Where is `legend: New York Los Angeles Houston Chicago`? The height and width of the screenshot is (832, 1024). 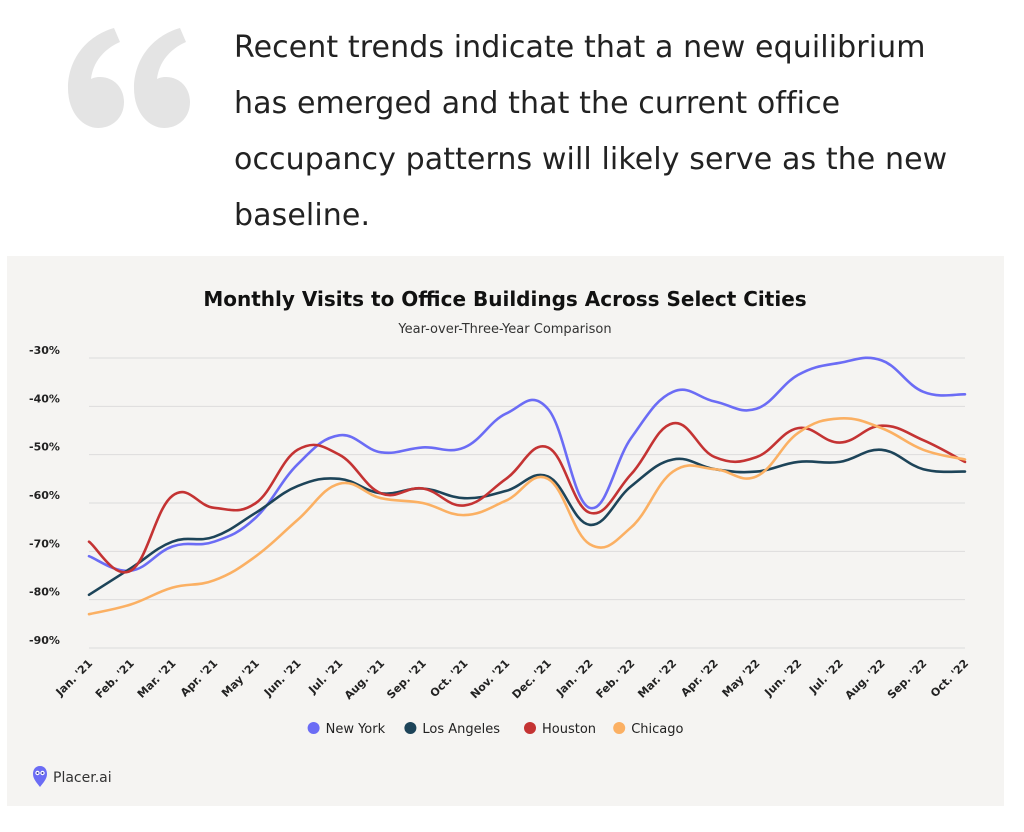
legend: New York Los Angeles Houston Chicago is located at coordinates (495, 729).